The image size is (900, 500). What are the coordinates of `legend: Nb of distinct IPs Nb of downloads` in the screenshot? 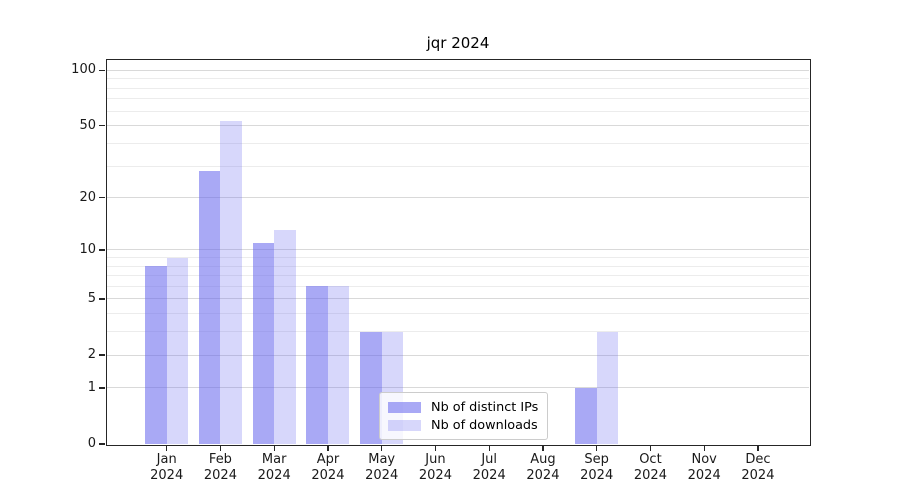 It's located at (464, 416).